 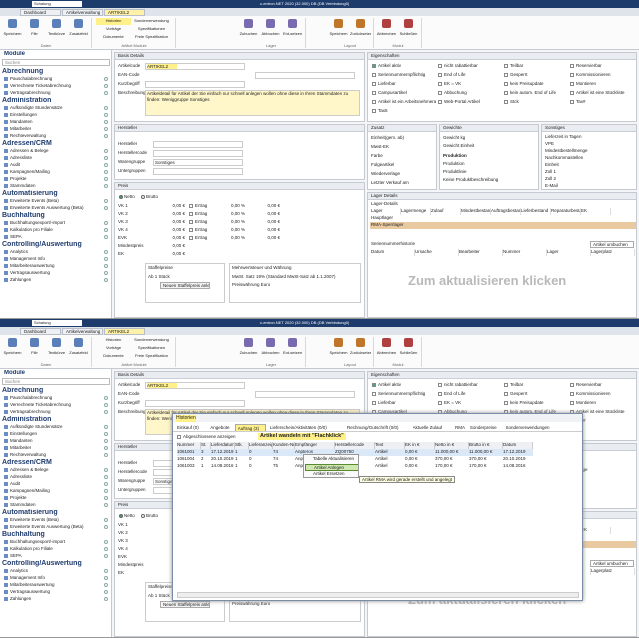 What do you see at coordinates (150, 38) in the screenshot?
I see `ribbon-button: Freie Spezifikation` at bounding box center [150, 38].